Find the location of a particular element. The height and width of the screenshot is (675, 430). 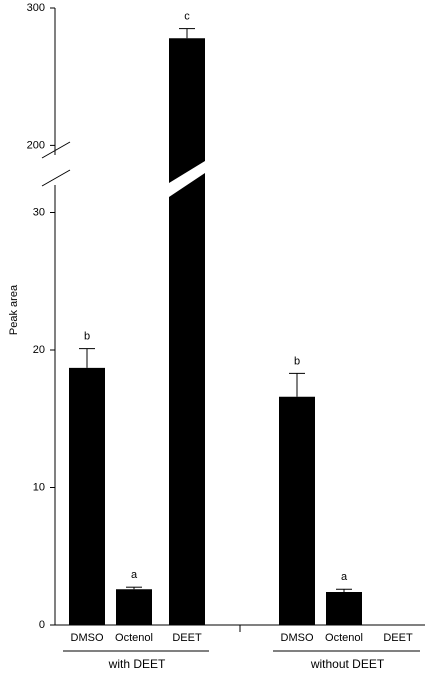

group-label: with DEET is located at coordinates (137, 664).